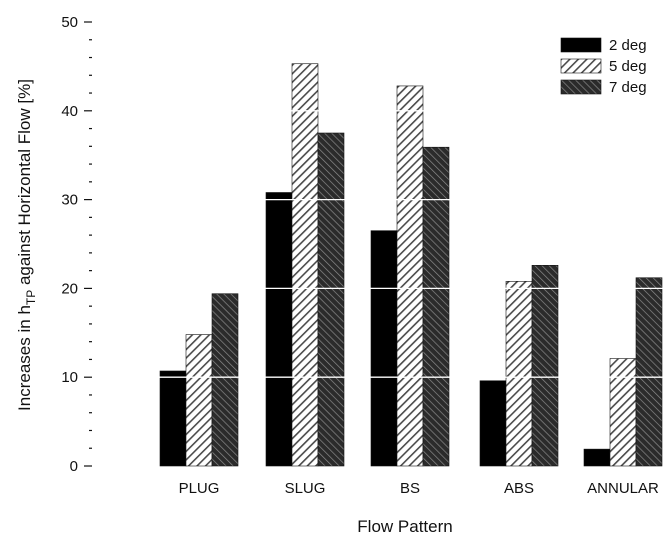 This screenshot has height=543, width=665. I want to click on bar-annular-7-deg, so click(649, 372).